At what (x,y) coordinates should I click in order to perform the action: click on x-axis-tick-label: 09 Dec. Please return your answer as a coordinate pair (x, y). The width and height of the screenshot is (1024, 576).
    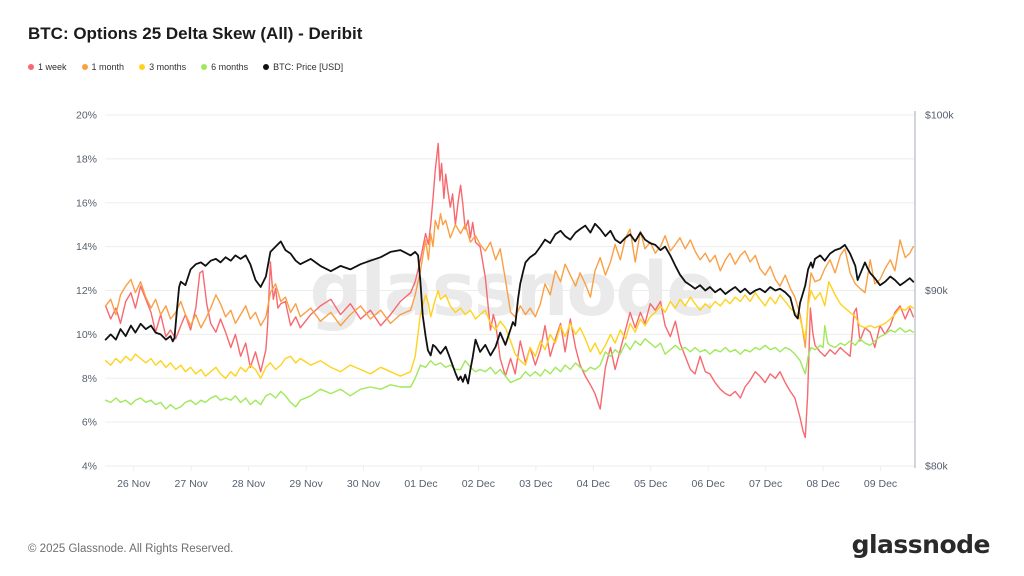
    Looking at the image, I should click on (880, 484).